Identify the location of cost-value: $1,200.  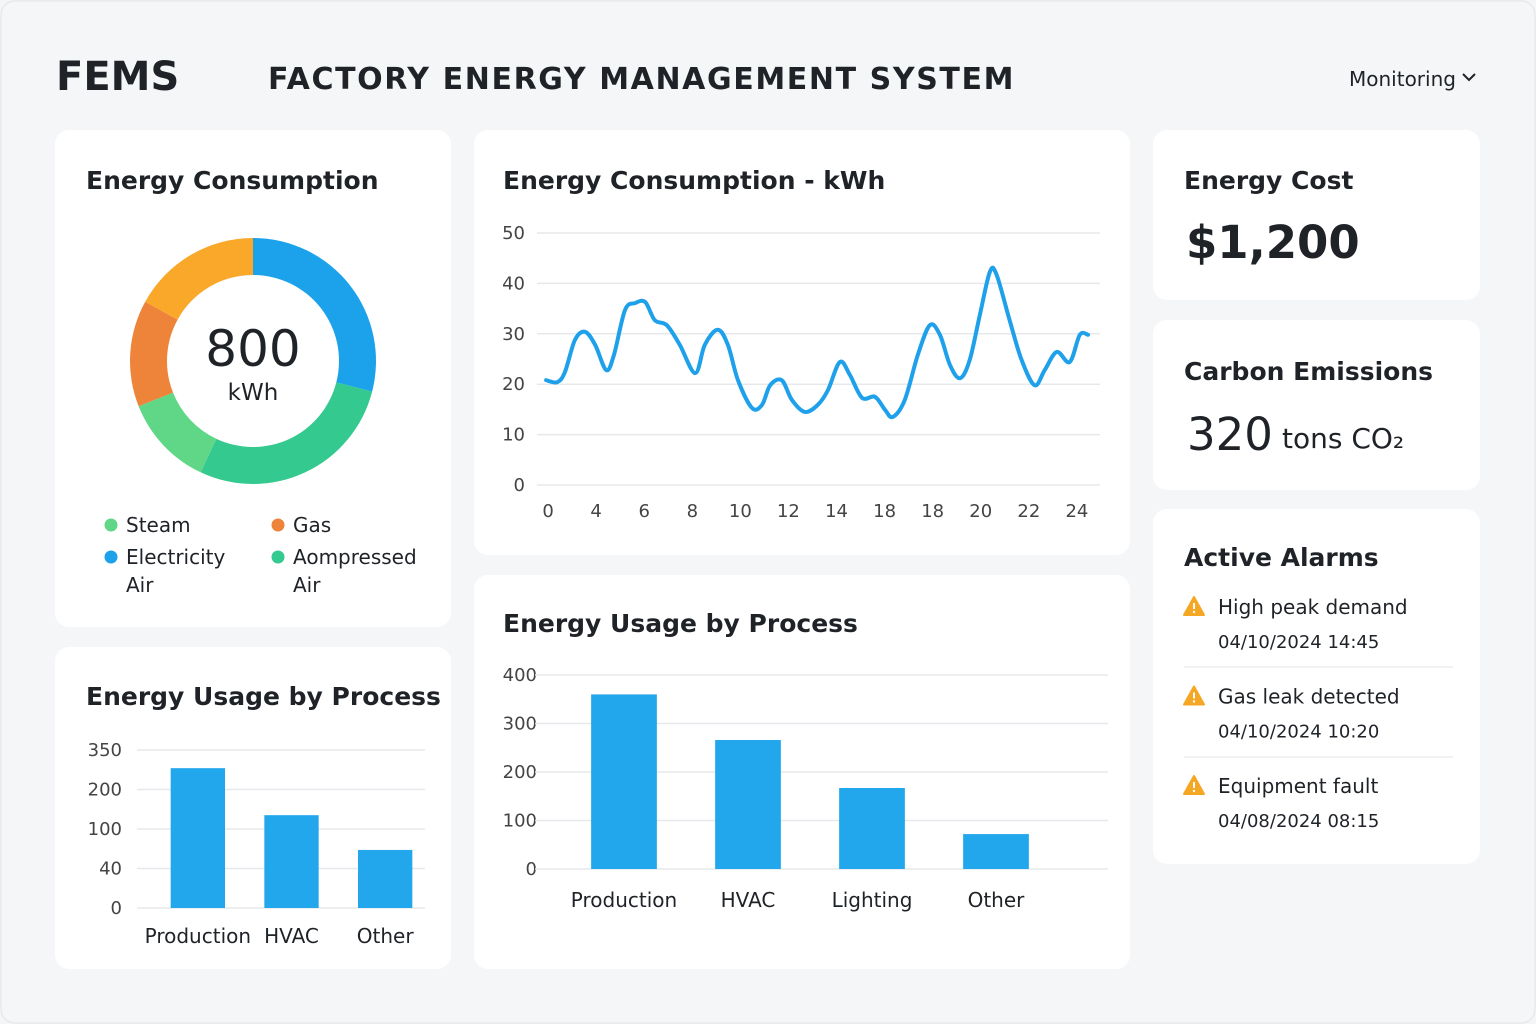
(1273, 242).